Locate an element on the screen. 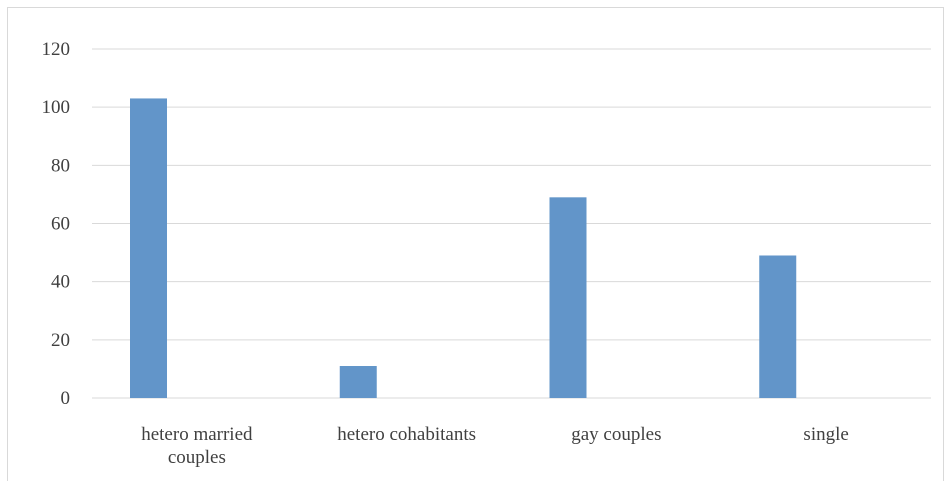 The image size is (951, 481). x-category-label: gay couples is located at coordinates (616, 434).